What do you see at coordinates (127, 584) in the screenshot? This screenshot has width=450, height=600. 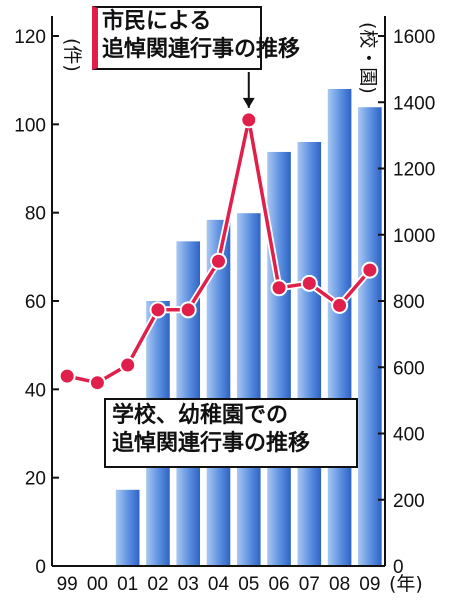 I see `x-tick-label: 01` at bounding box center [127, 584].